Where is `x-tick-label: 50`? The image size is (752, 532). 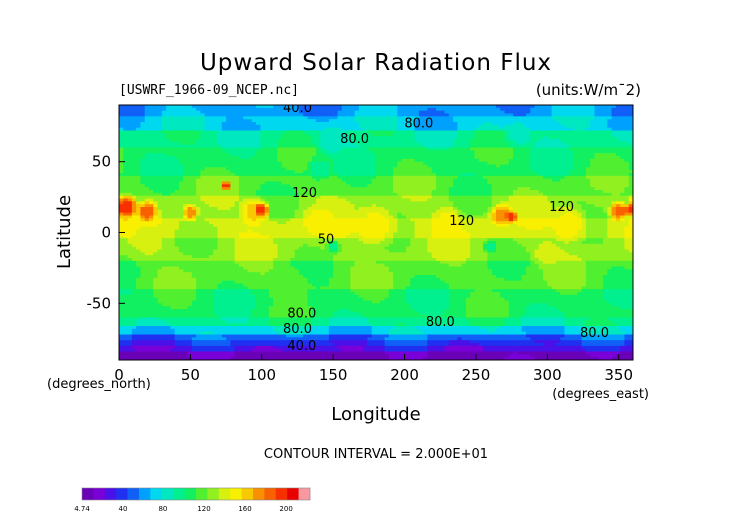 x-tick-label: 50 is located at coordinates (190, 375).